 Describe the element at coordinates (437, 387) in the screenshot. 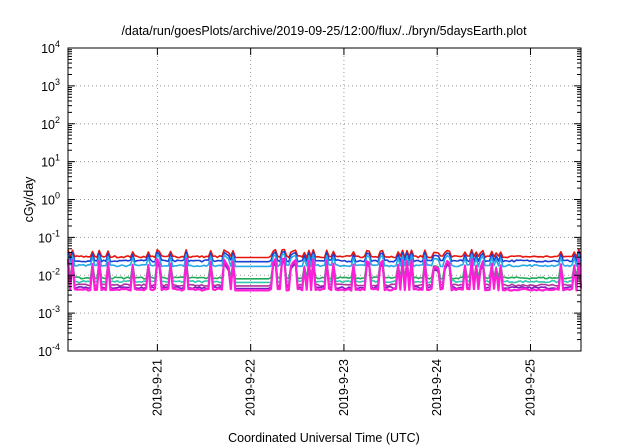

I see `x-tick-label: 2019-9-24` at that location.